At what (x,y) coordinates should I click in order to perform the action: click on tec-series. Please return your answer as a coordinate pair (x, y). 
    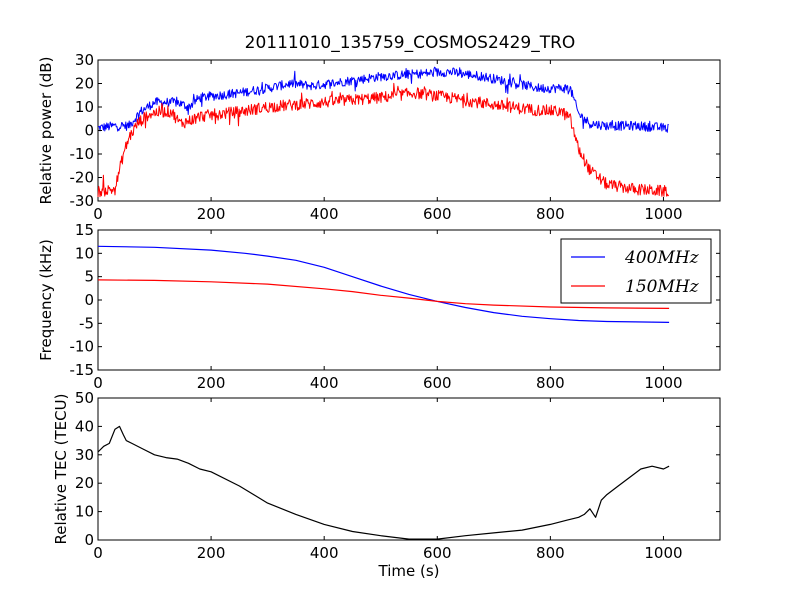
    Looking at the image, I should click on (383, 482).